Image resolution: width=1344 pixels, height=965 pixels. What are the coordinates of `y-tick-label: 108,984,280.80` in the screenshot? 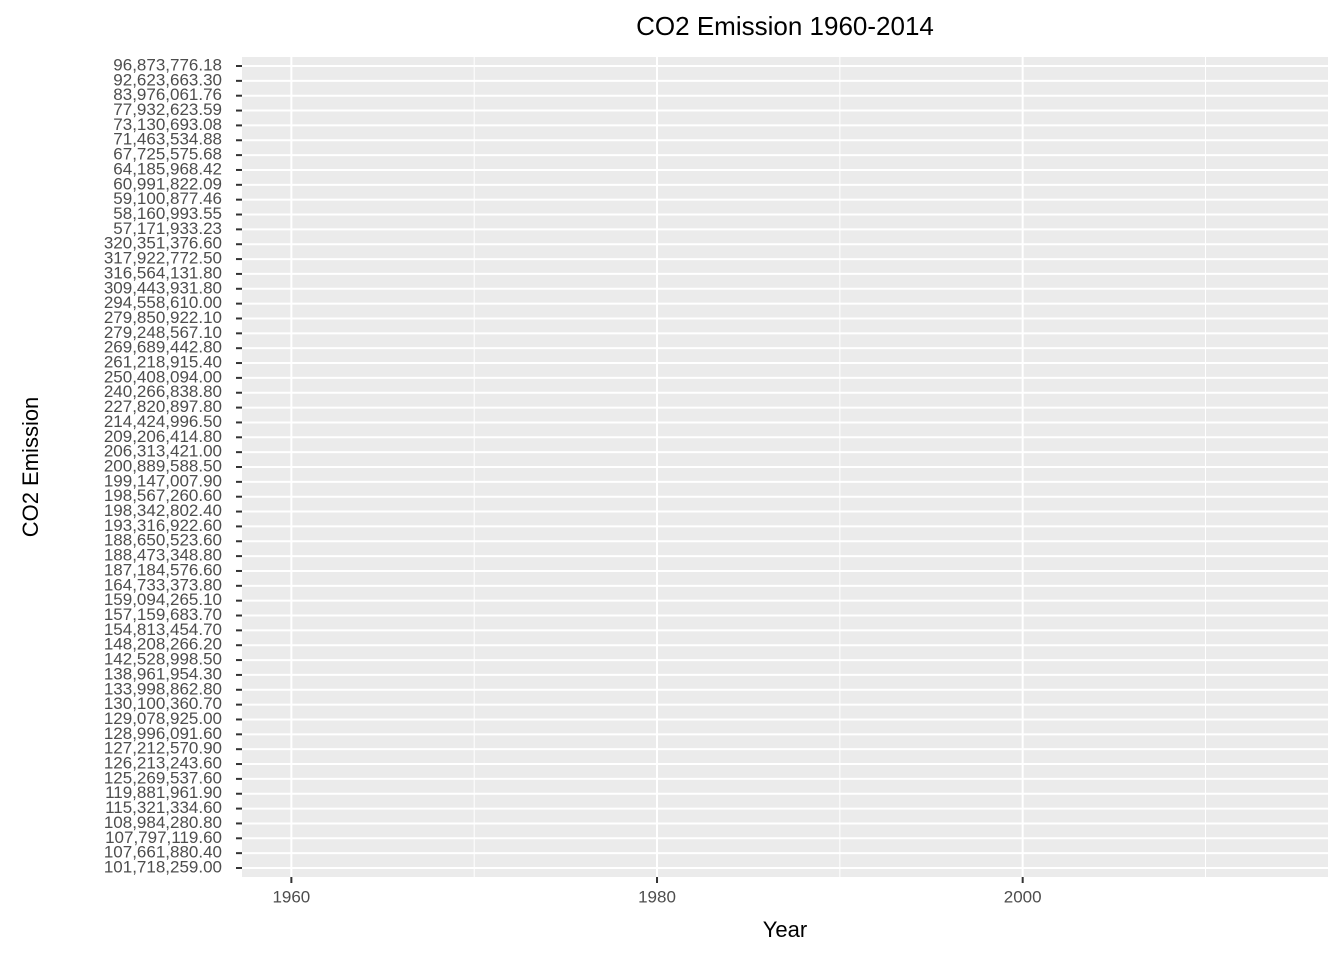 It's located at (163, 822).